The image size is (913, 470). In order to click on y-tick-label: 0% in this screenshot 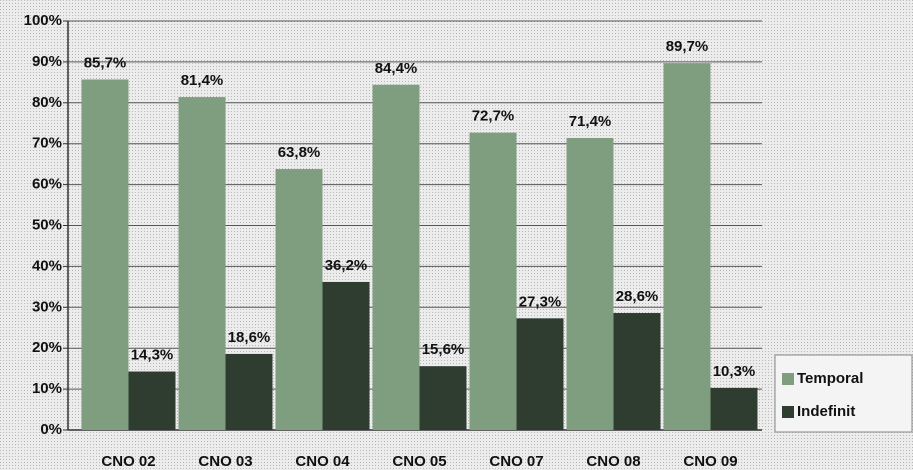, I will do `click(51, 429)`.